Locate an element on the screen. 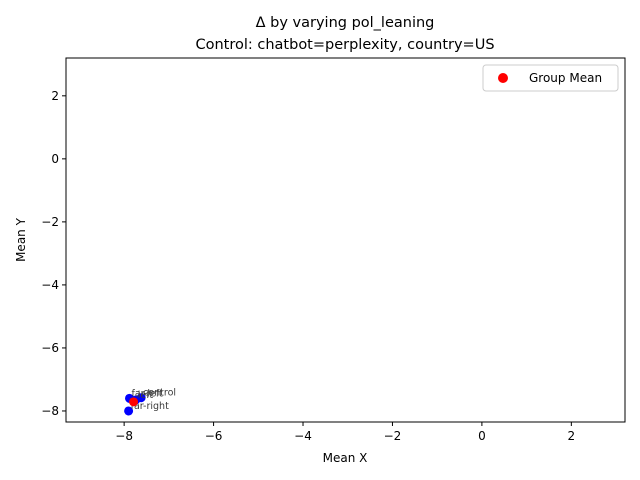 The image size is (640, 480). point-label: left is located at coordinates (146, 395).